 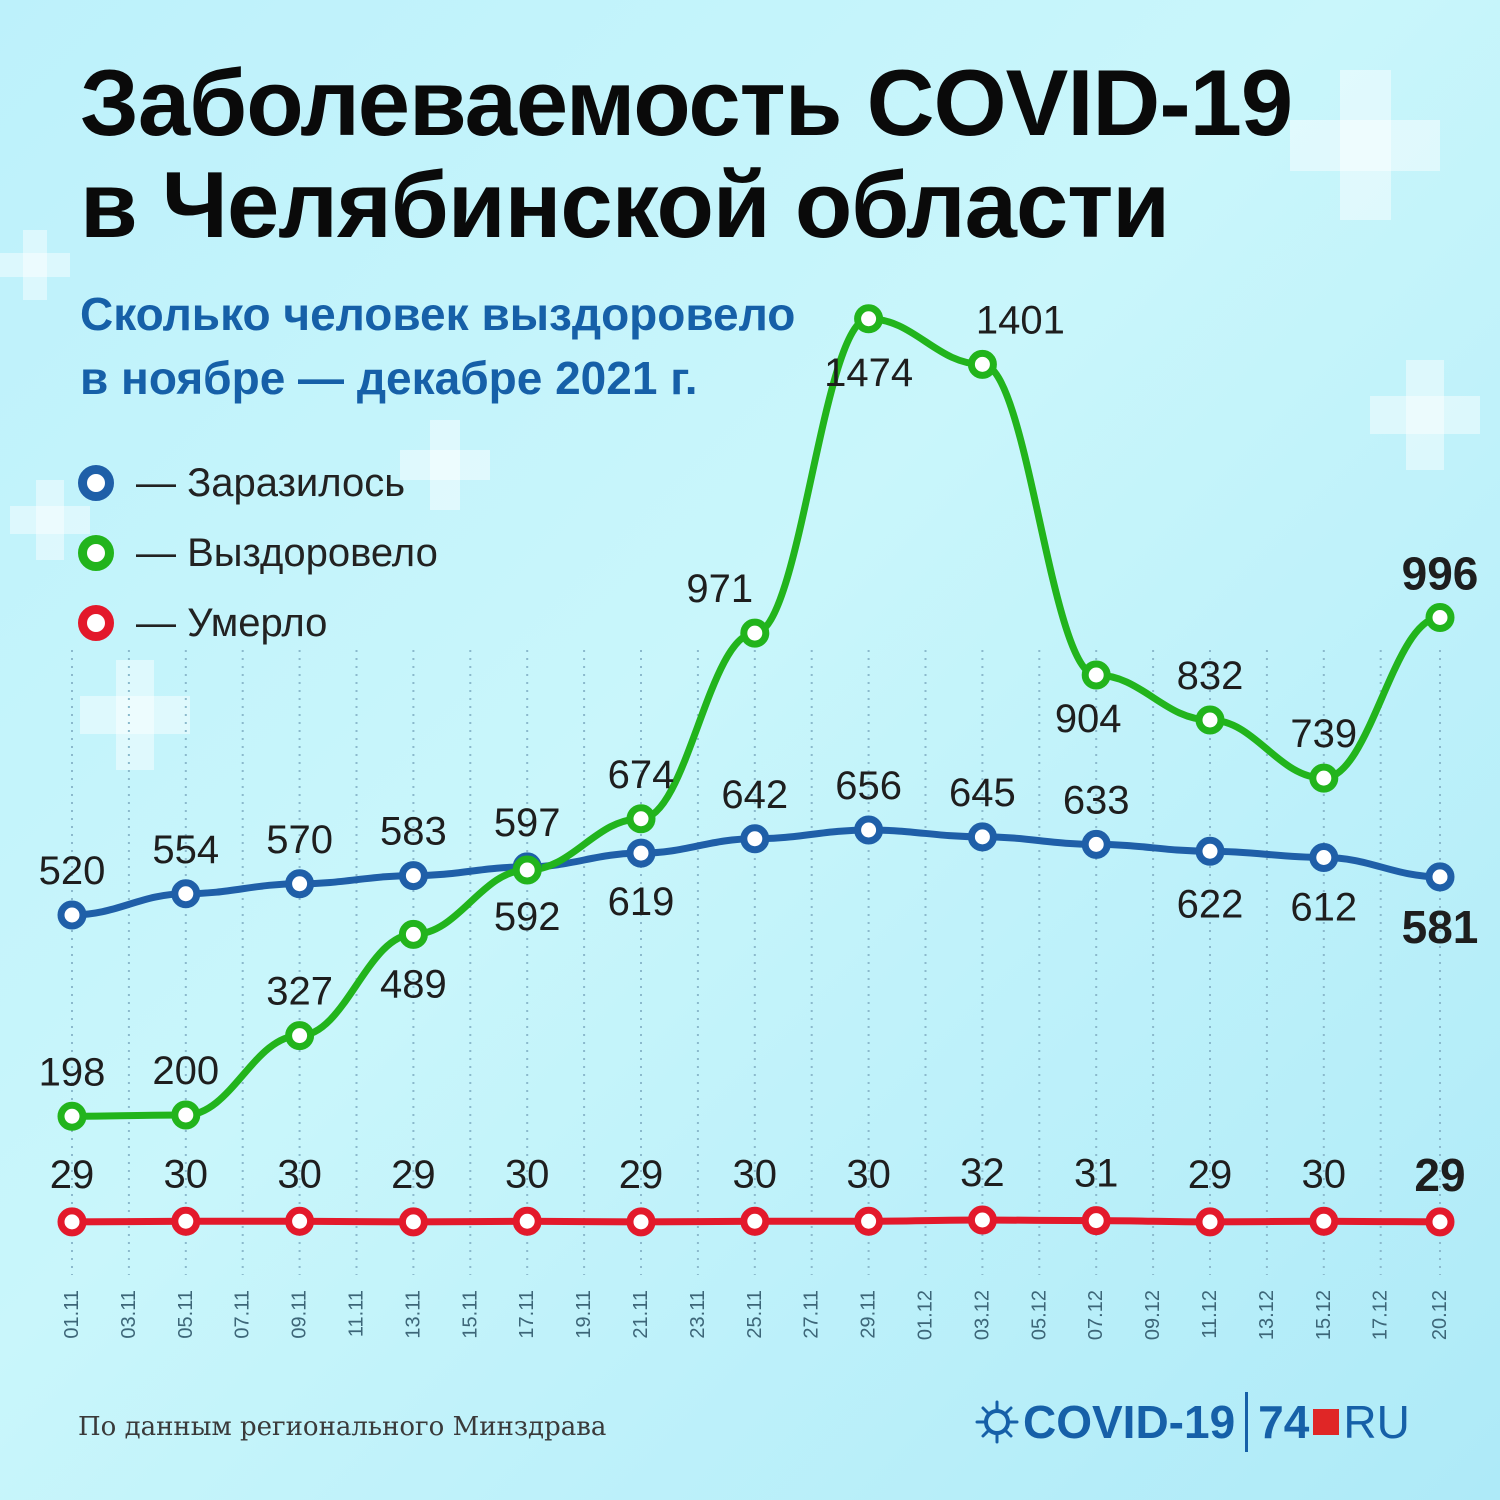 What do you see at coordinates (527, 1314) in the screenshot?
I see `x-tick-label: 17.11` at bounding box center [527, 1314].